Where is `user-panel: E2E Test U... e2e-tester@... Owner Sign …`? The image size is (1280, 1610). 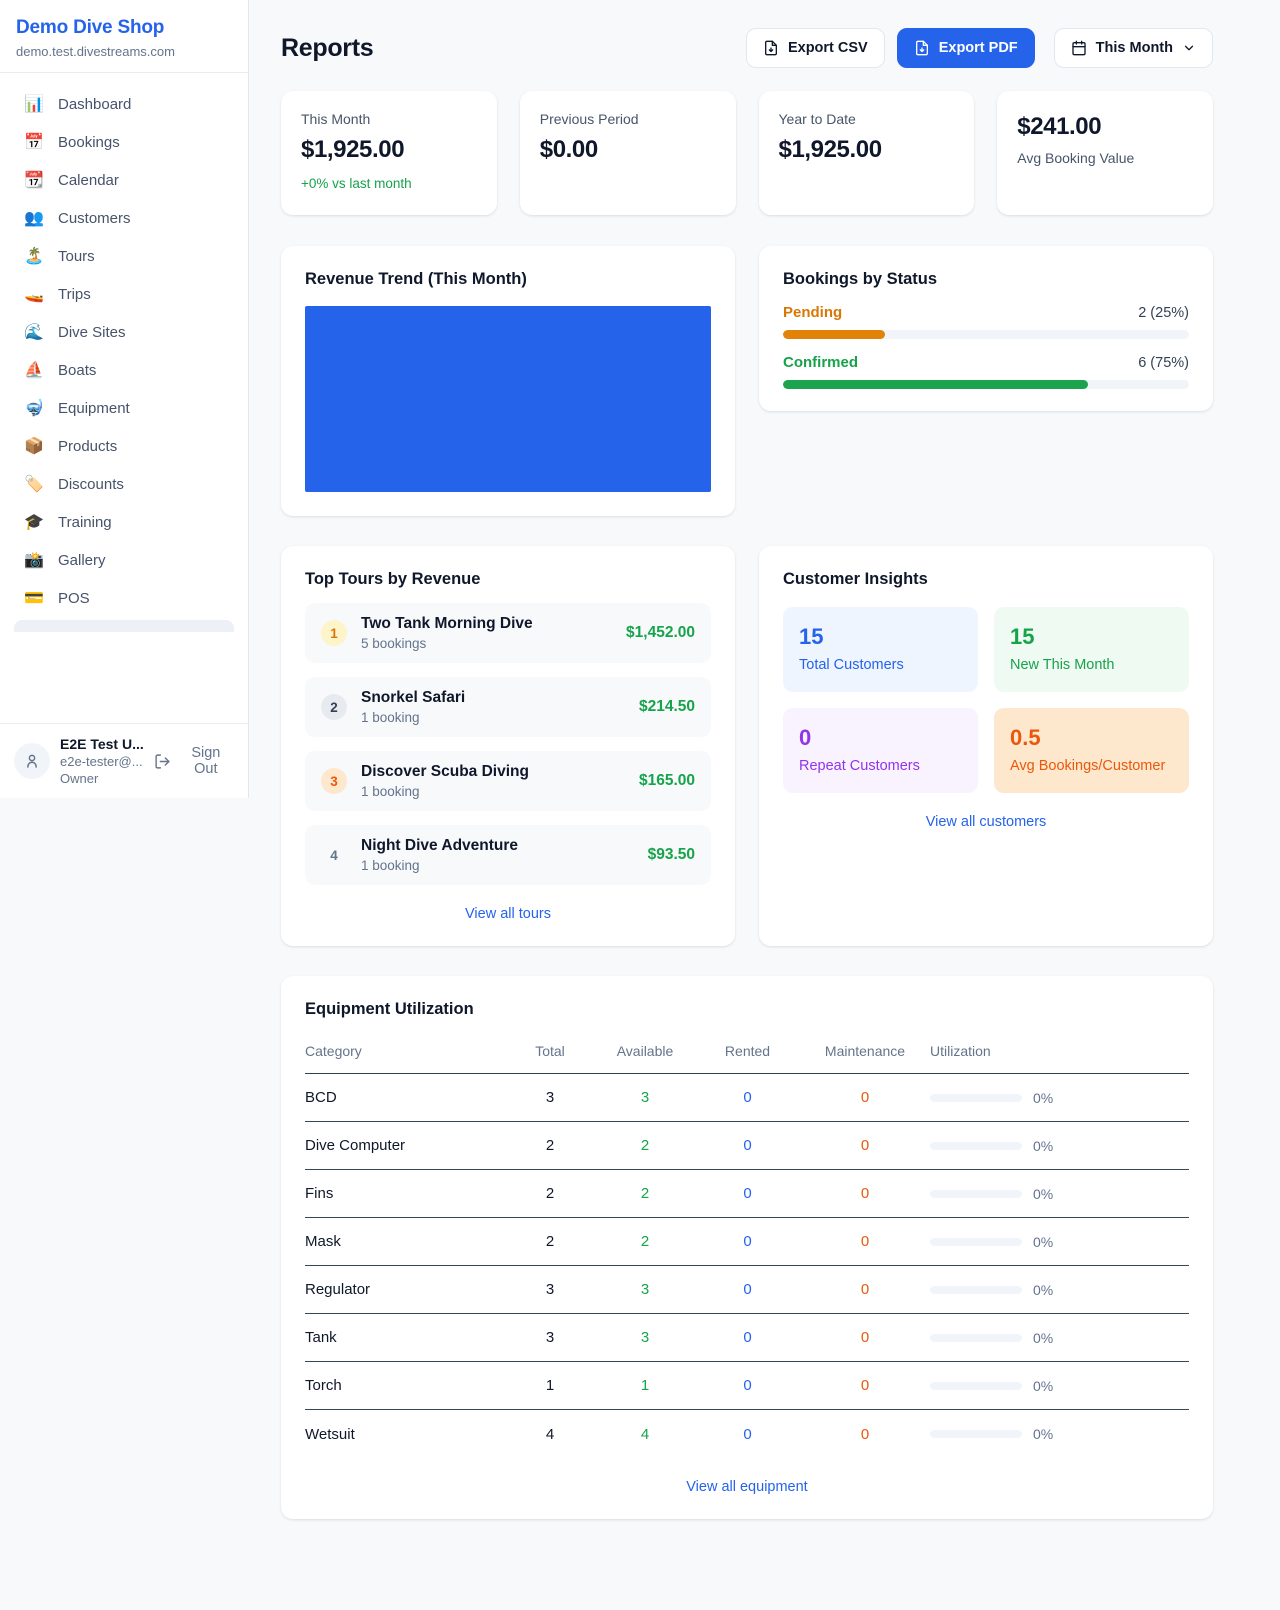
user-panel: E2E Test U... e2e-tester@... Owner Sign … is located at coordinates (124, 760).